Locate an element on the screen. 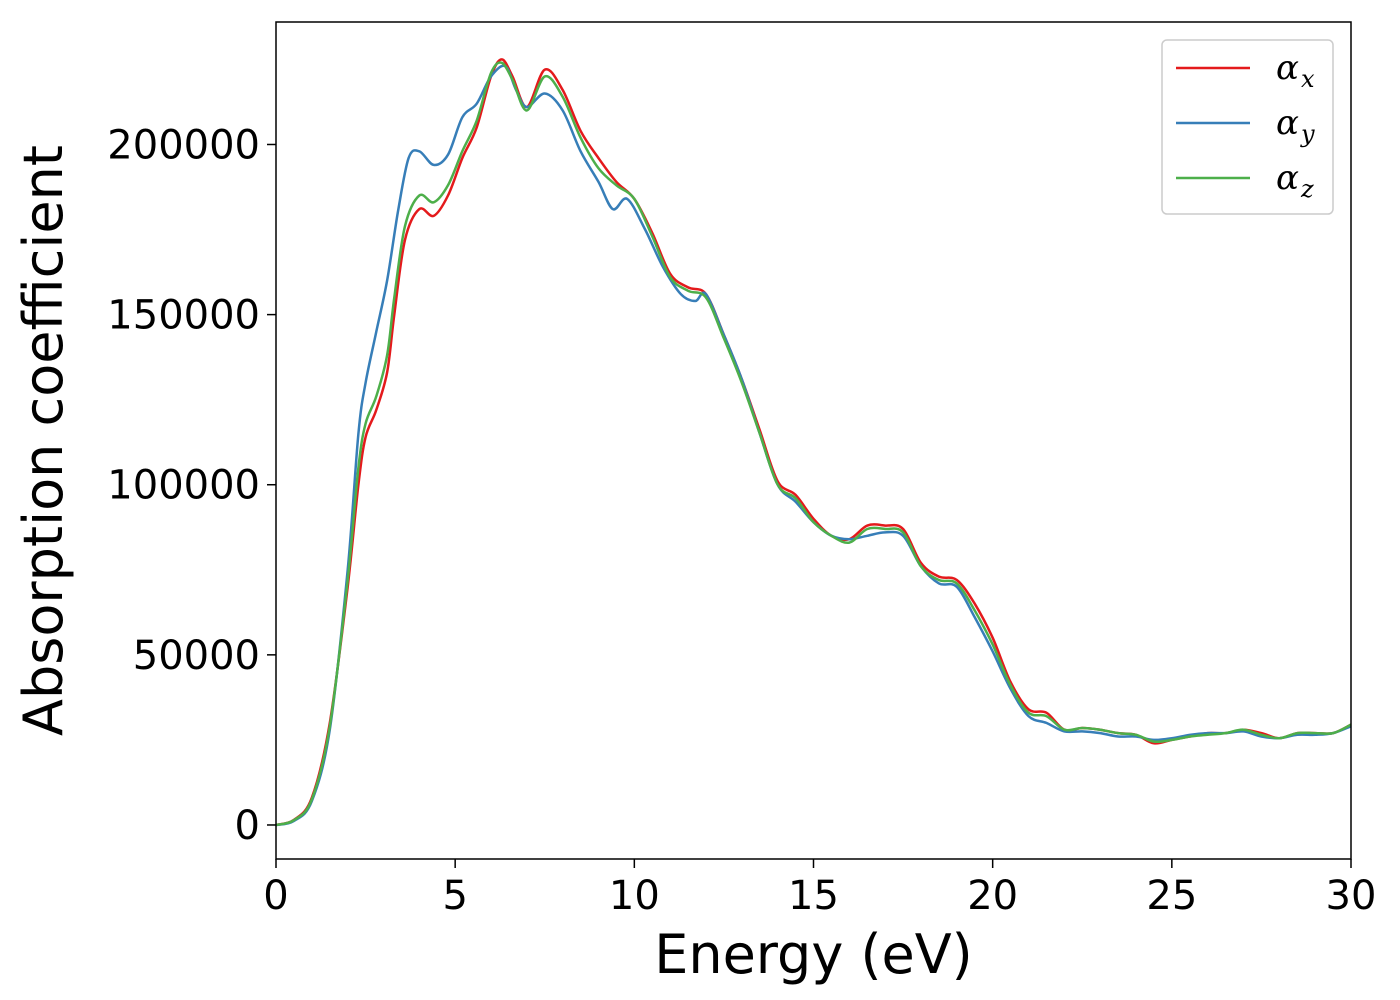  legend: αx αy αz is located at coordinates (1247, 127).